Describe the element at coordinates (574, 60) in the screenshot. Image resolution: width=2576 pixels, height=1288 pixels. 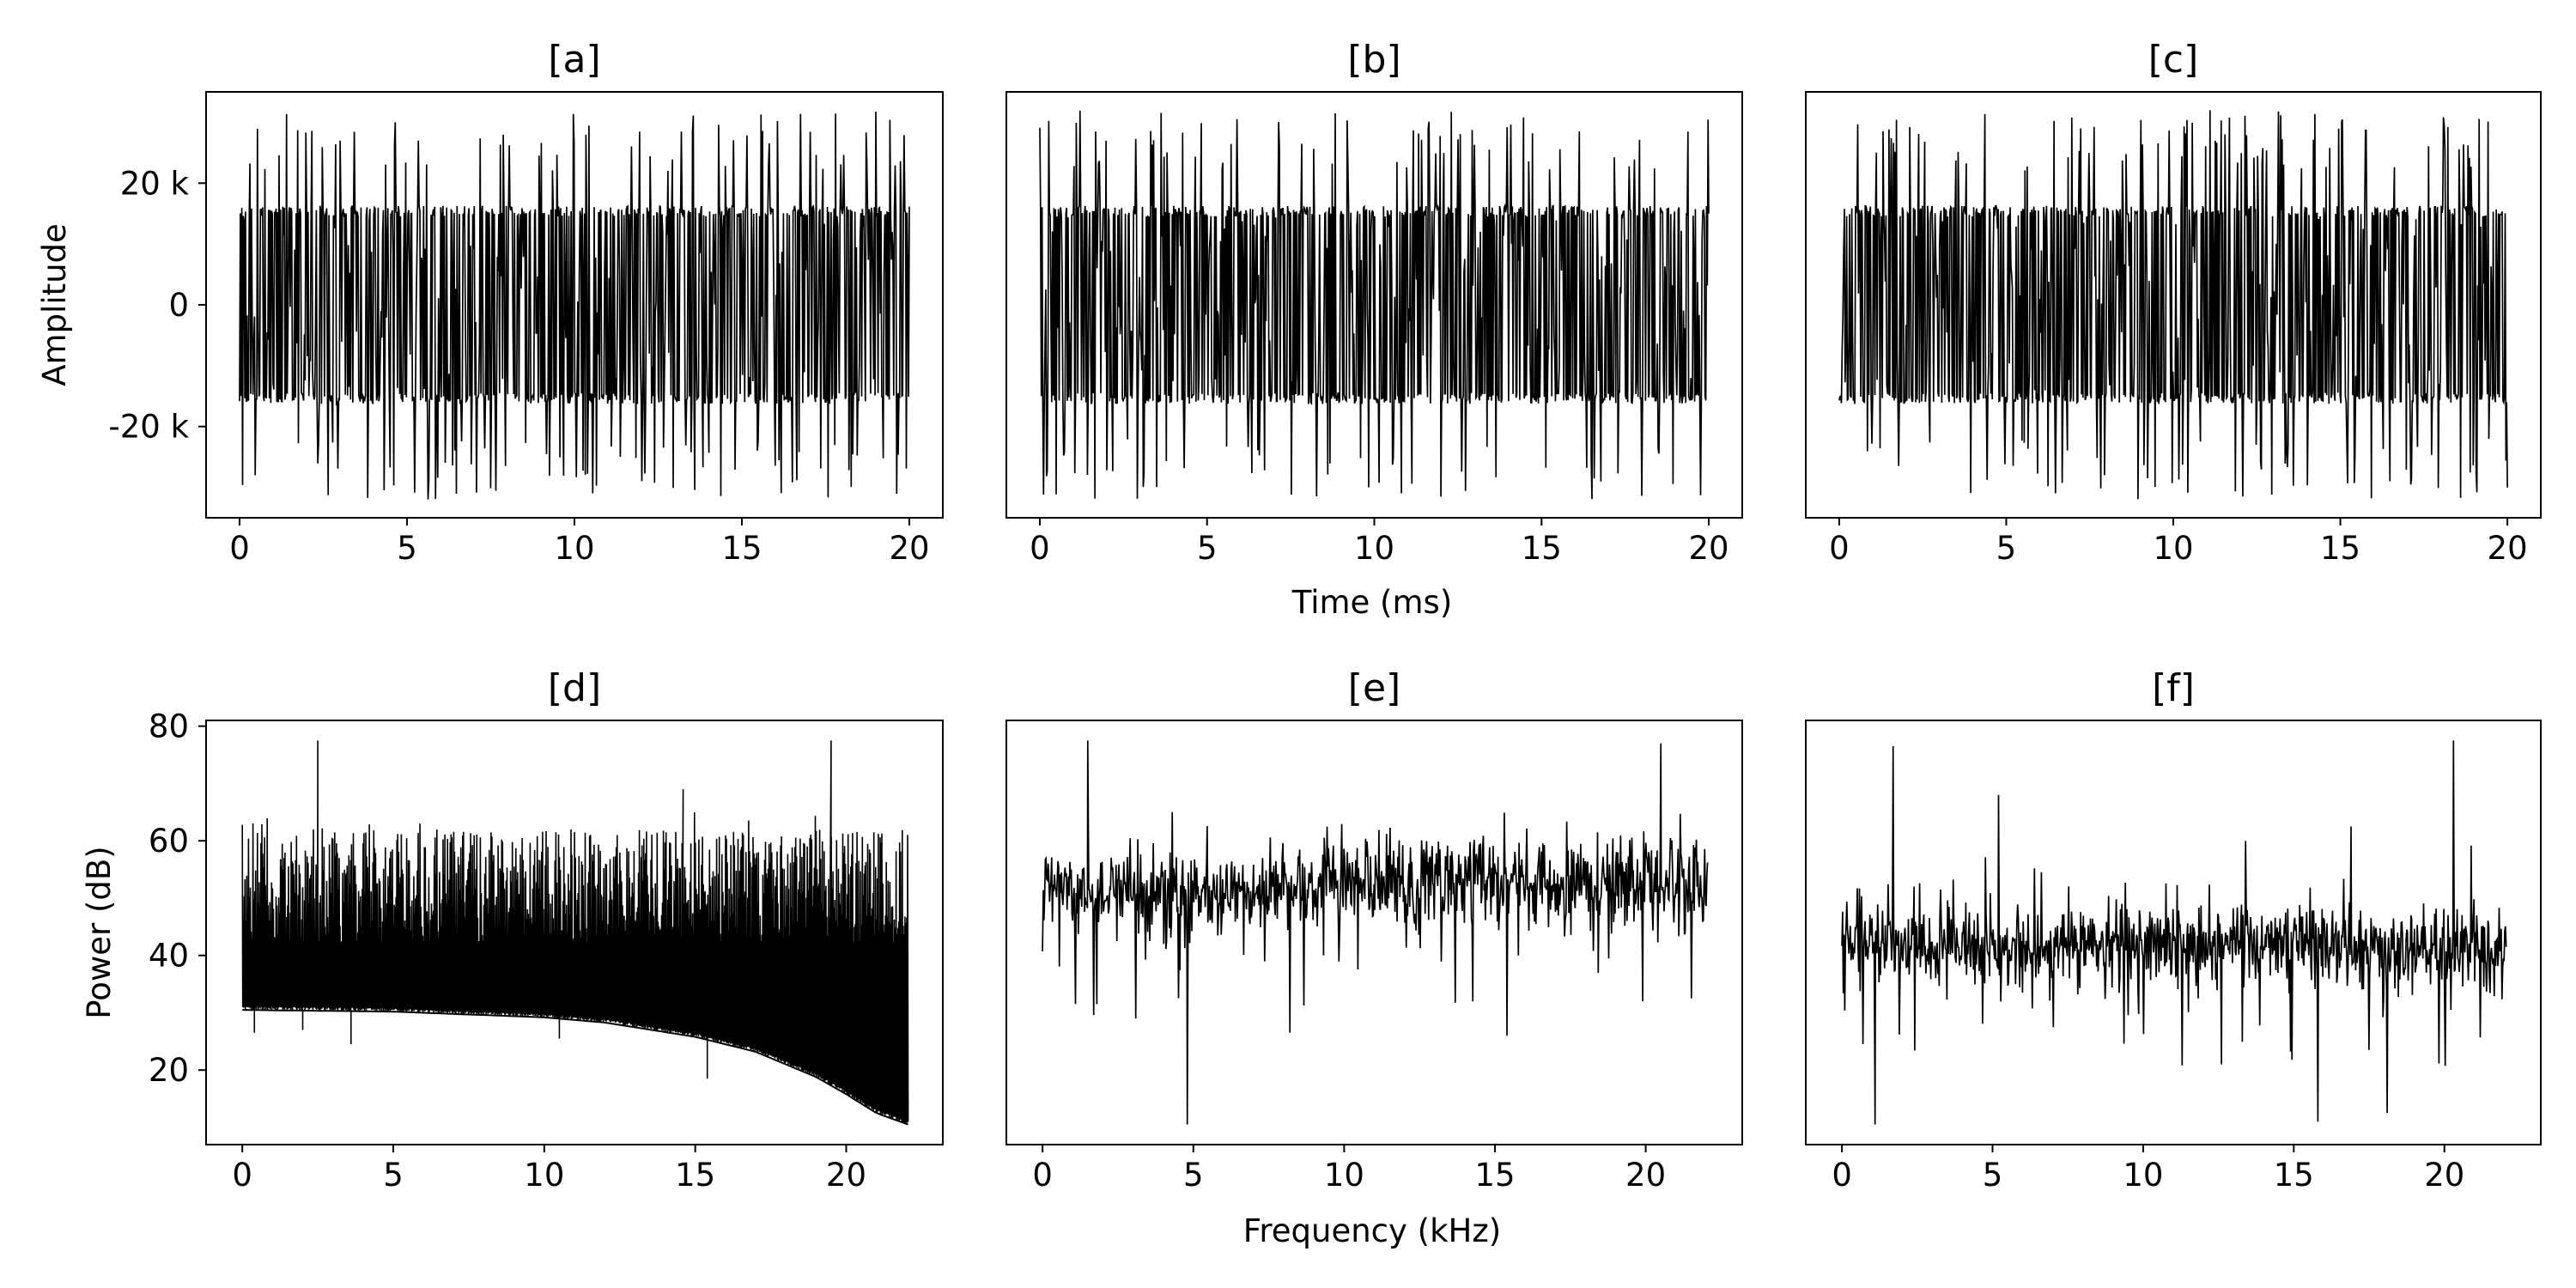
I see `panel-a-title: [a]` at that location.